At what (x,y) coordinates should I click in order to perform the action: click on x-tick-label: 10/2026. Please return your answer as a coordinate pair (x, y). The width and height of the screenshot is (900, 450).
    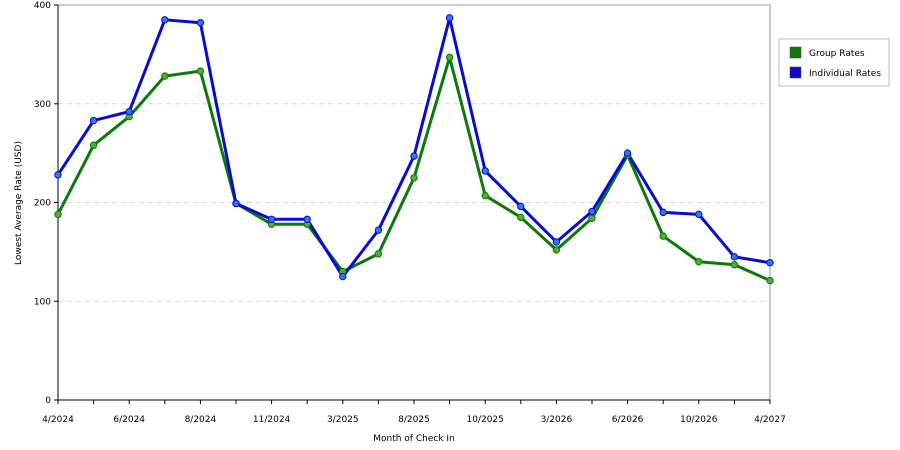
    Looking at the image, I should click on (699, 420).